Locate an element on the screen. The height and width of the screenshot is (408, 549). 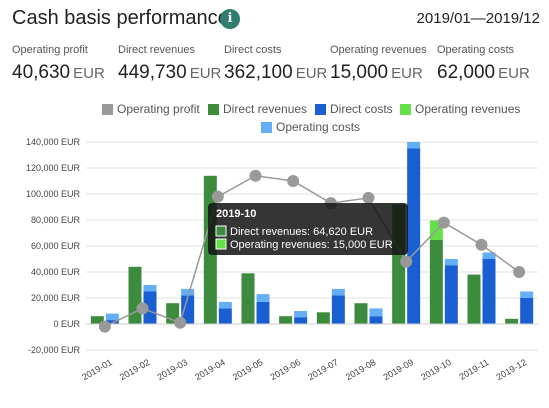
kpi-number: 449,730 is located at coordinates (152, 72).